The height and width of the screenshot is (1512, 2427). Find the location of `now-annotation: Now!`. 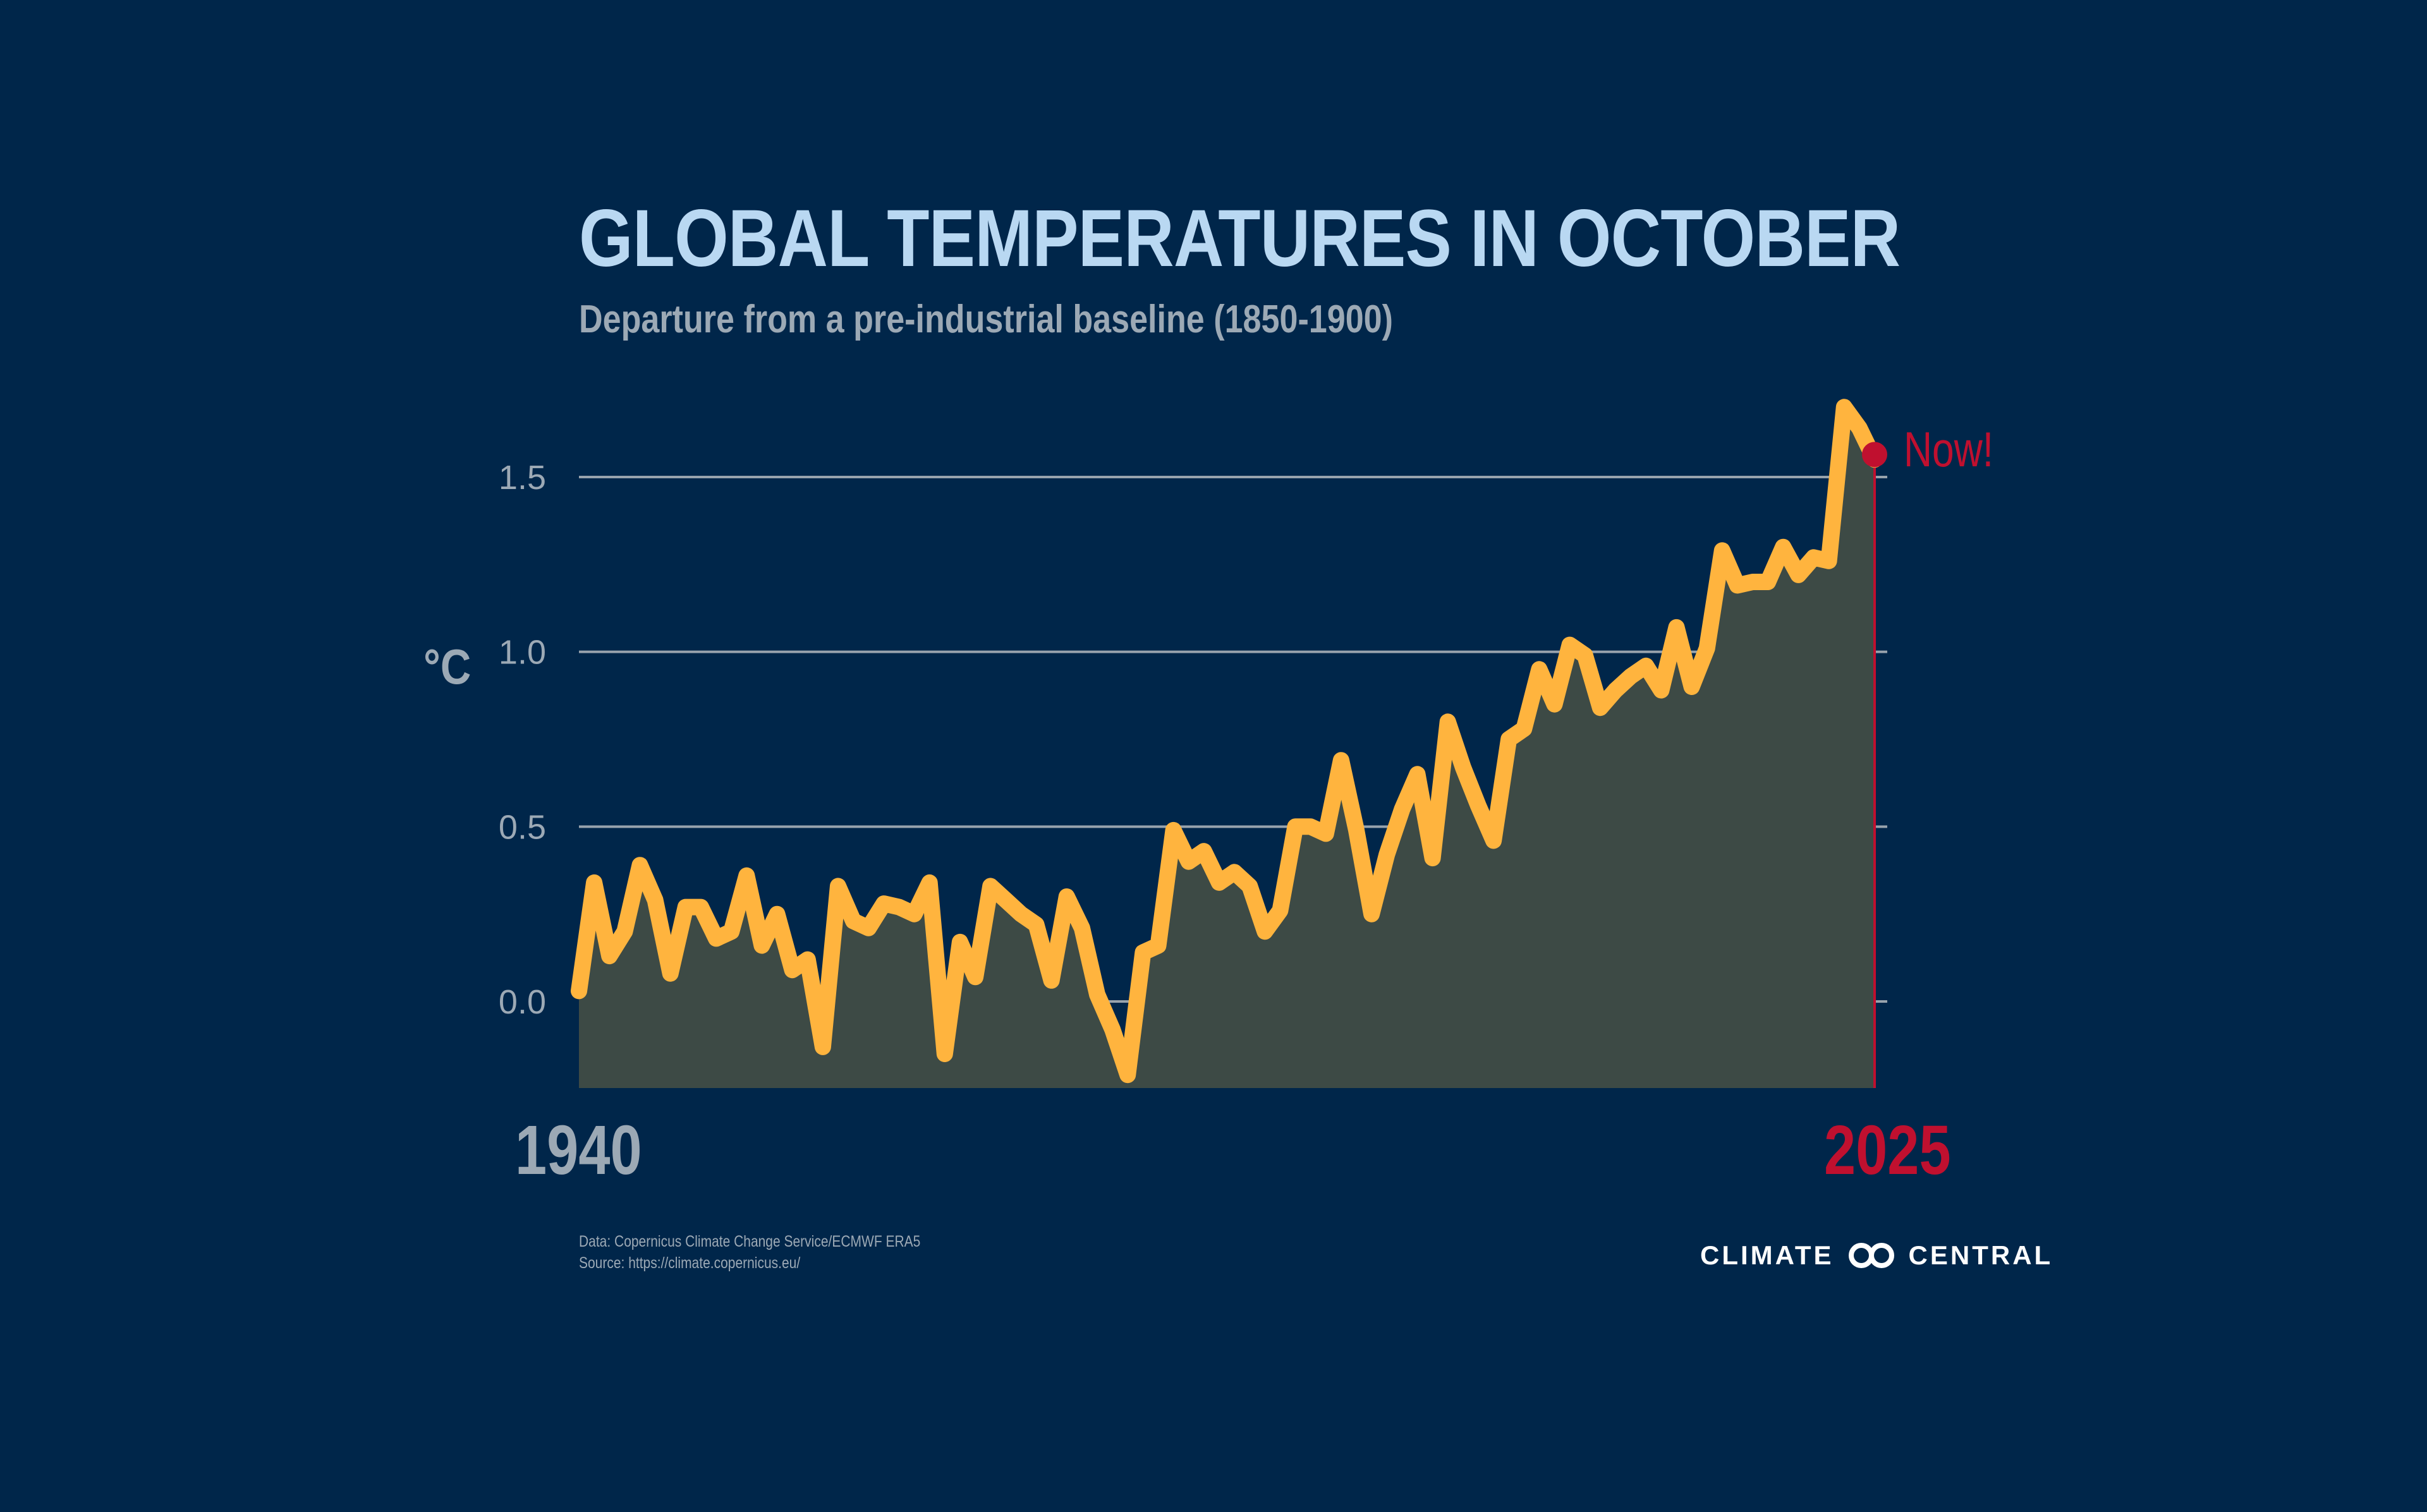

now-annotation: Now! is located at coordinates (1948, 448).